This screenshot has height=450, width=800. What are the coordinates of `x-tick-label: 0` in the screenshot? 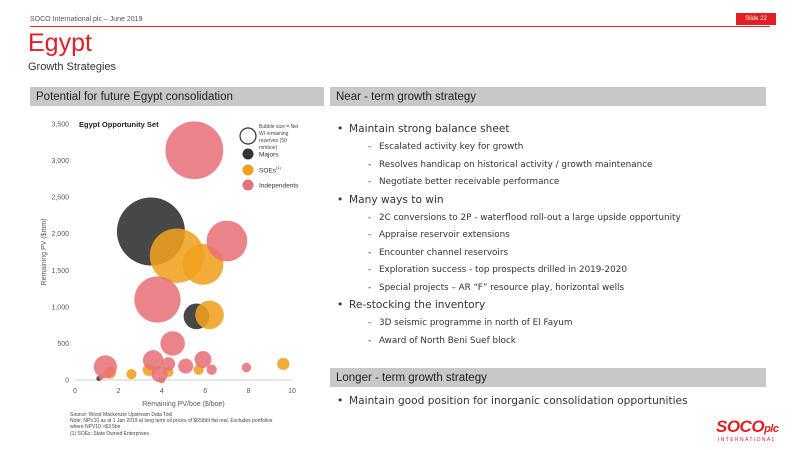 It's located at (75, 391).